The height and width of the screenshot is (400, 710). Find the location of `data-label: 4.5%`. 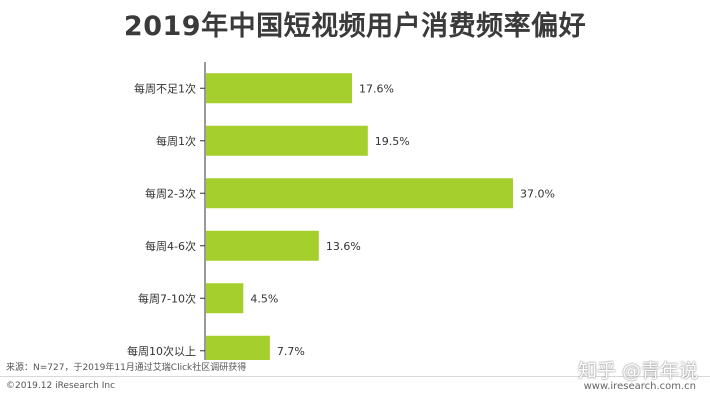

data-label: 4.5% is located at coordinates (264, 298).